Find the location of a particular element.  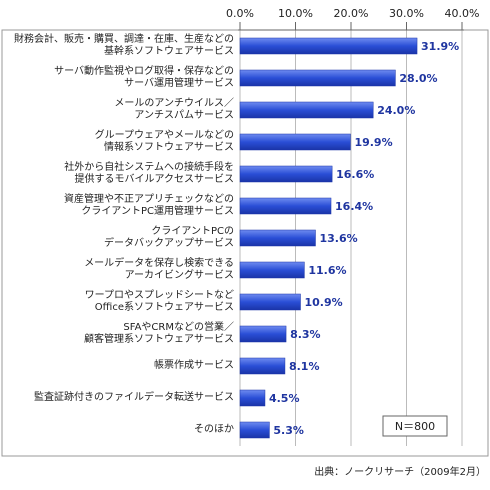

y-tick-label: 社外から自社システムへの接続手段を 提供するモバイルアクセスサービス is located at coordinates (149, 173).